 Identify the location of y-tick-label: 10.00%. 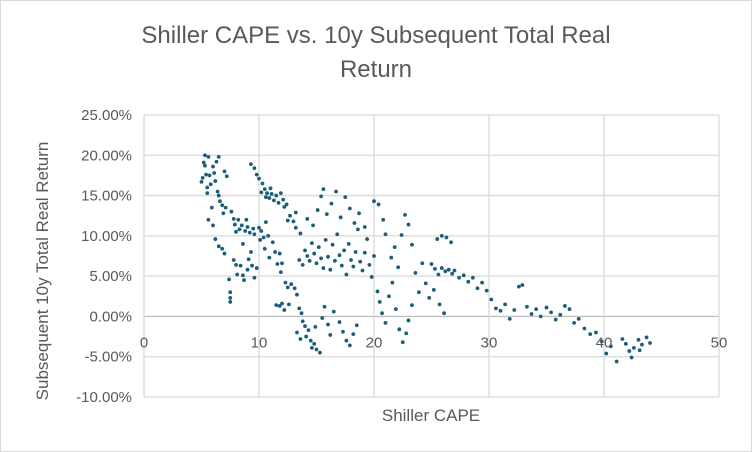
(106, 236).